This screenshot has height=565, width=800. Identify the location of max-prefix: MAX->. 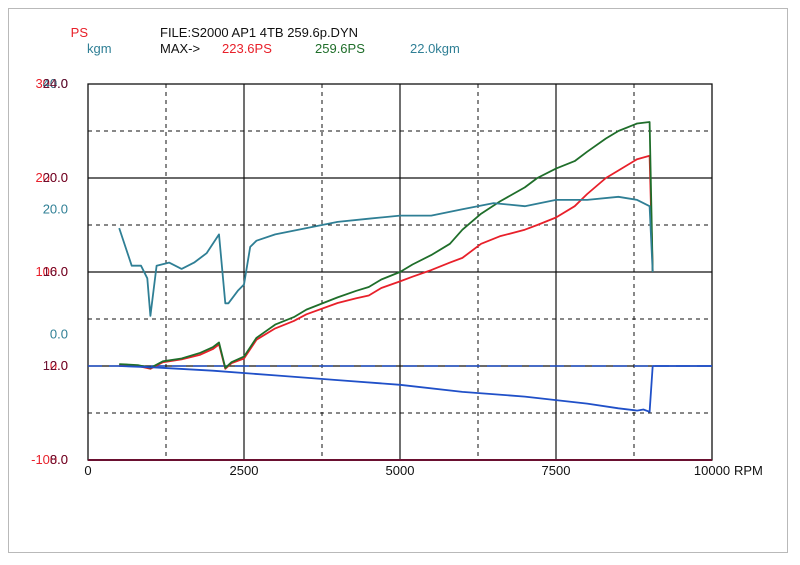
(180, 48).